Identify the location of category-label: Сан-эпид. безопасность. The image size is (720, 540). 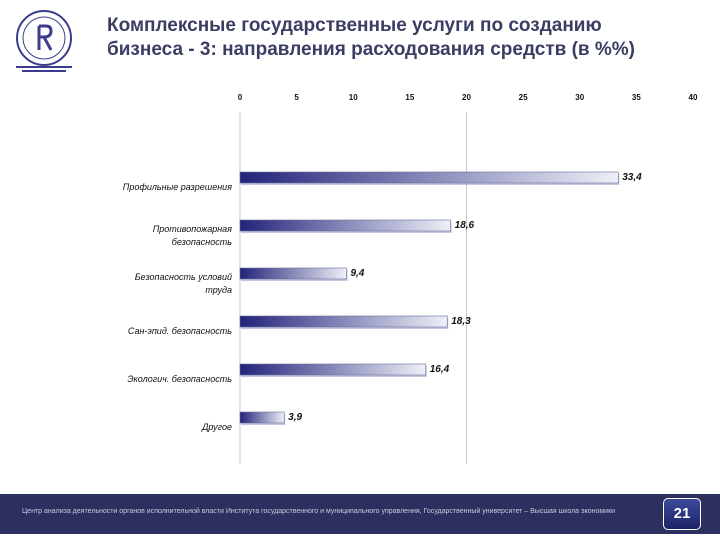
(180, 331).